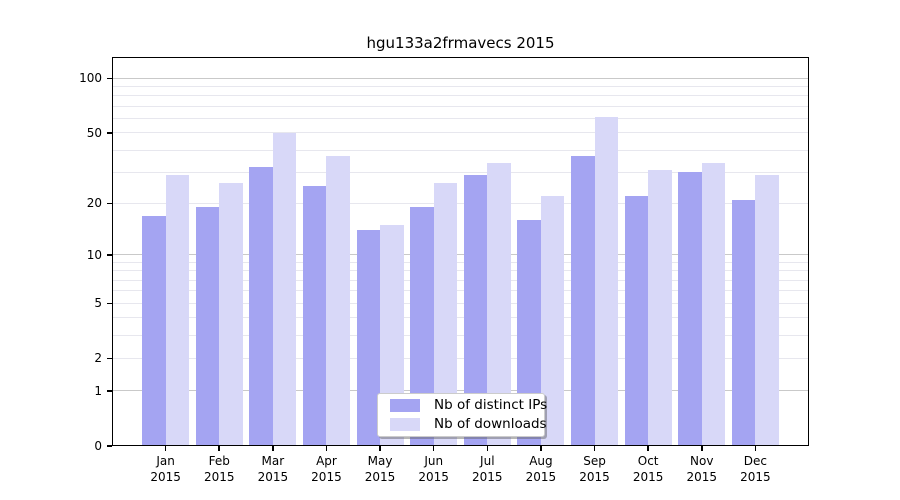 The image size is (900, 500). What do you see at coordinates (490, 424) in the screenshot?
I see `legend-label-downloads: Nb of downloads` at bounding box center [490, 424].